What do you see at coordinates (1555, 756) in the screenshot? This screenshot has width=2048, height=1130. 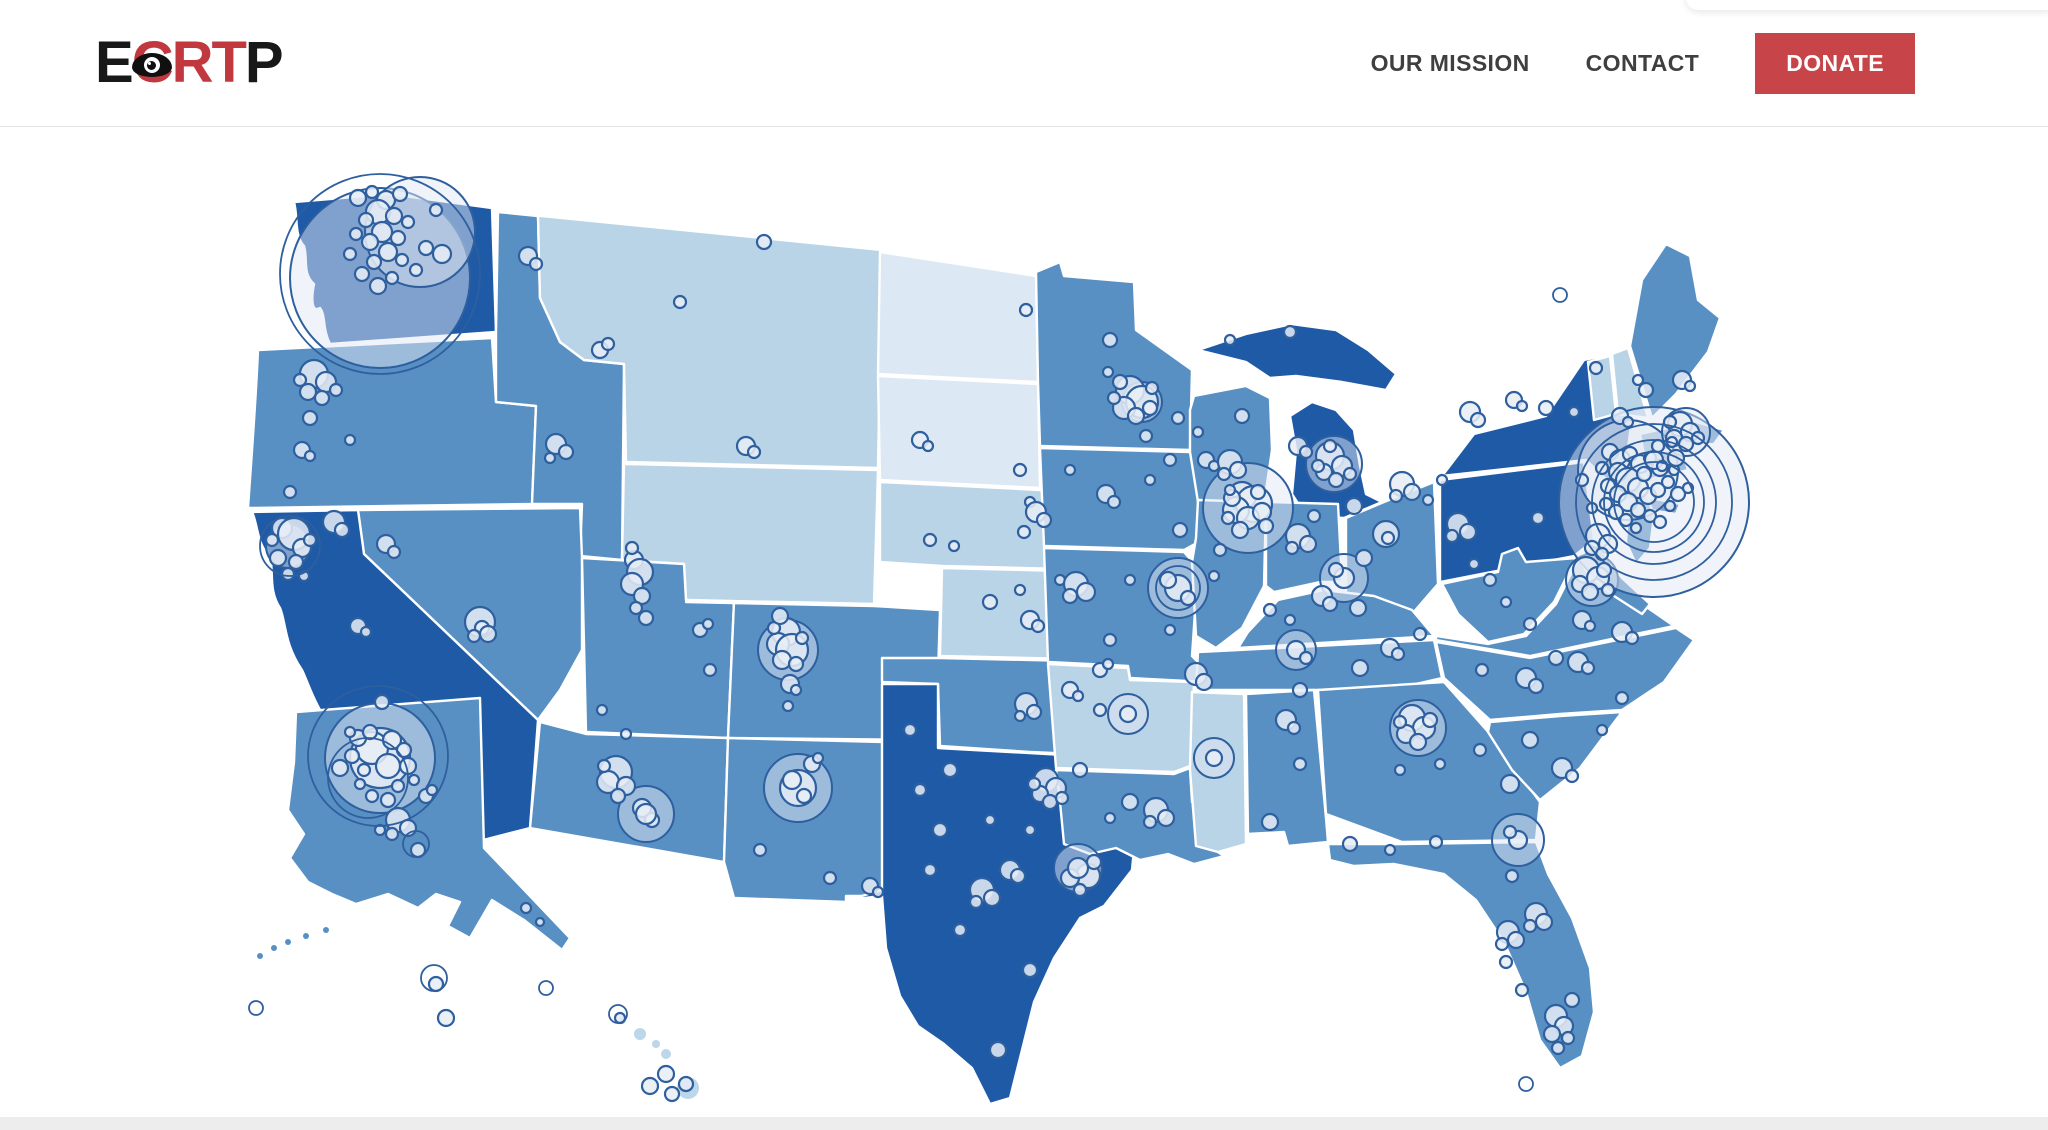 I see `state-SC` at bounding box center [1555, 756].